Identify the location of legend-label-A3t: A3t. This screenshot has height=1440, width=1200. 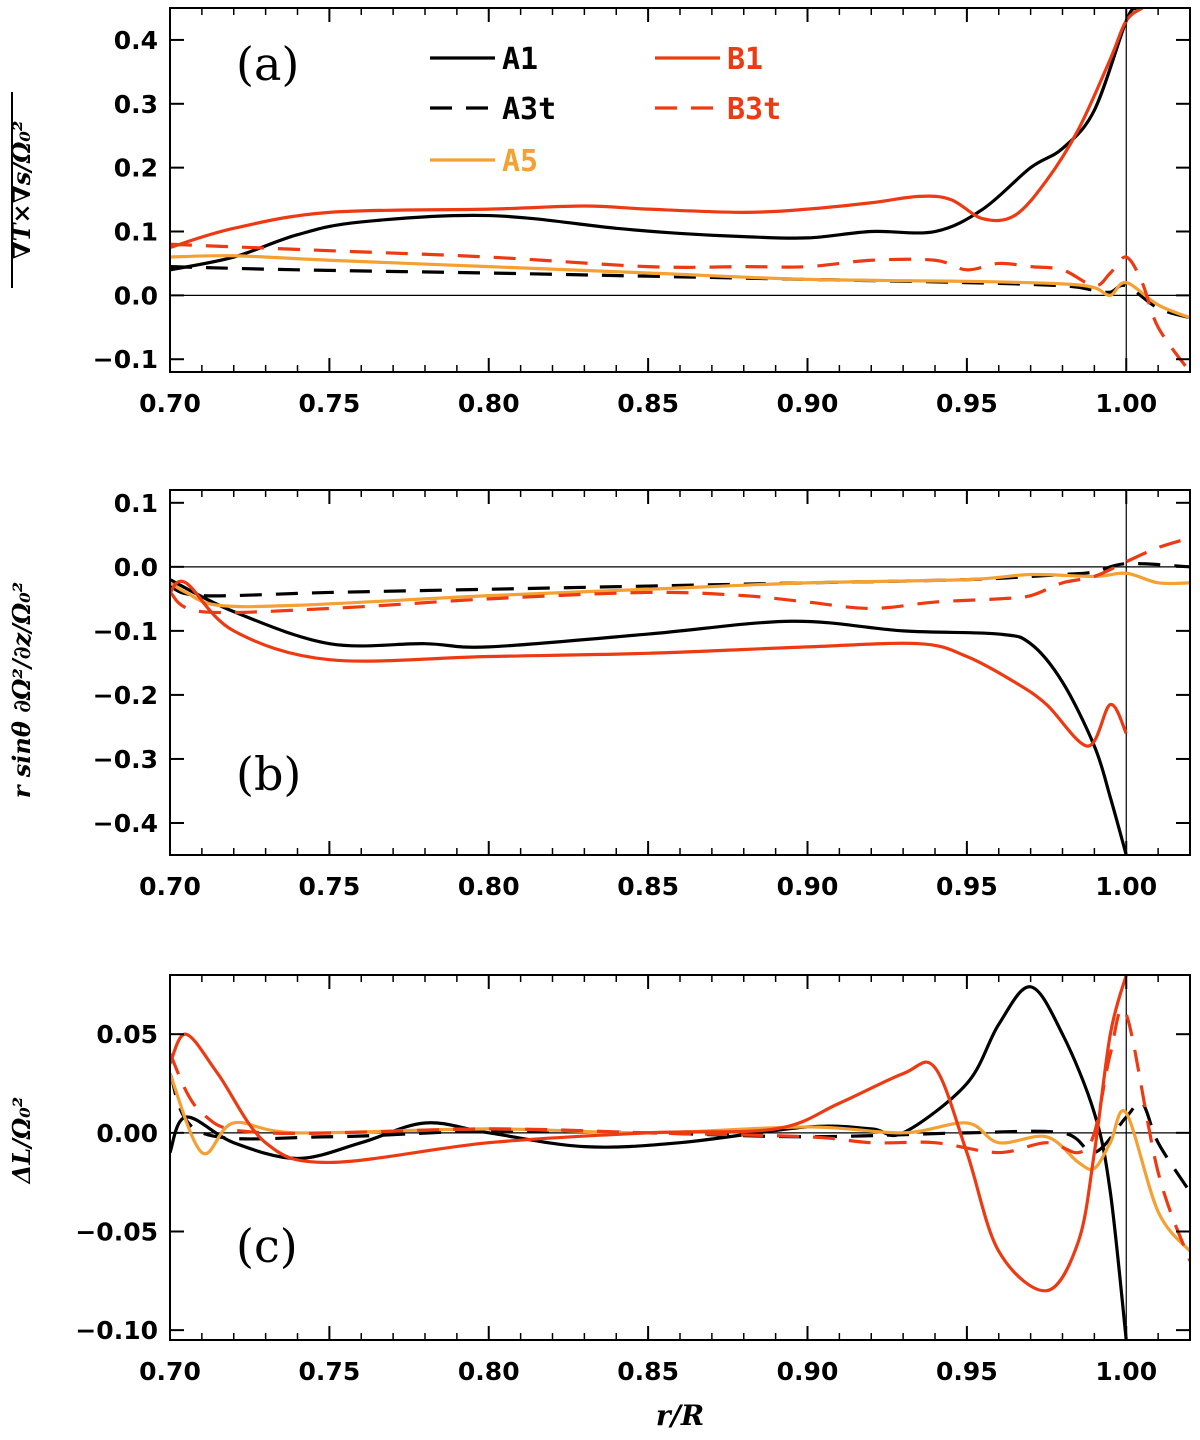
(529, 109).